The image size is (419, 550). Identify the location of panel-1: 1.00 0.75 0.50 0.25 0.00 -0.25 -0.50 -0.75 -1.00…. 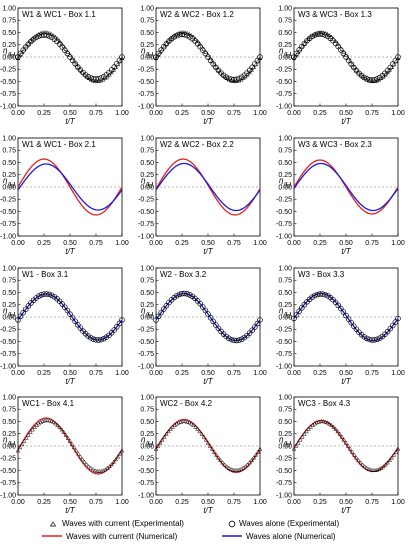
(64, 65).